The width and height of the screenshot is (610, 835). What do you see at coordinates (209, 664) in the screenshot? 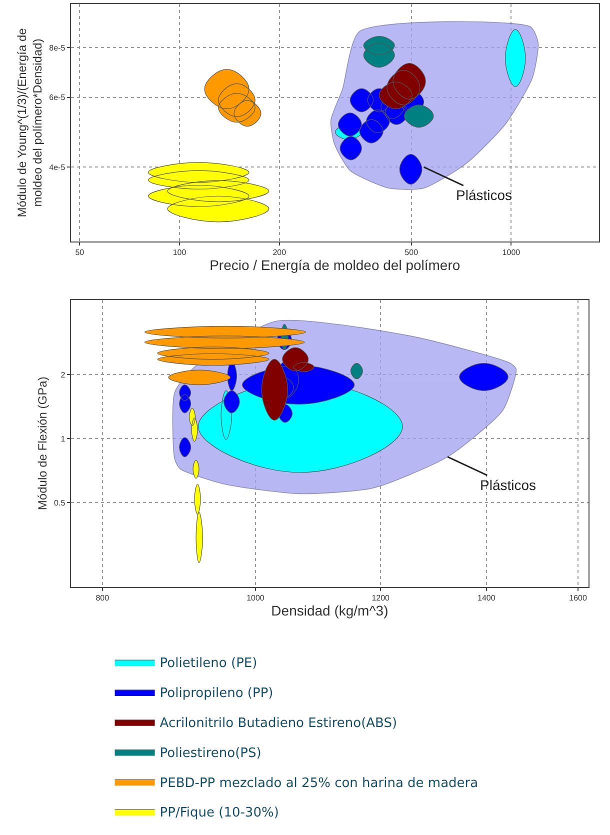
I see `legend-label: Polietileno (PE)` at bounding box center [209, 664].